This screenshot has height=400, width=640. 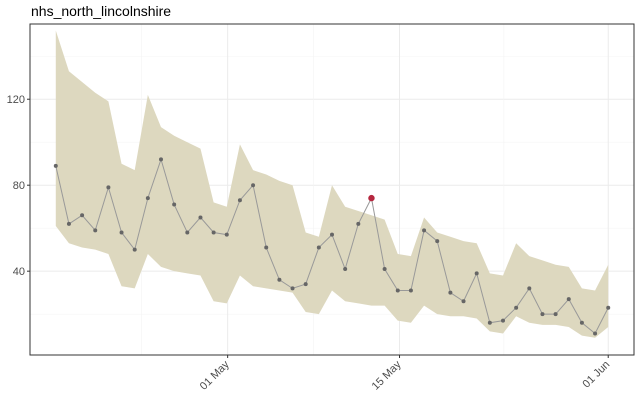 I want to click on x-tick-label: 15 May, so click(x=387, y=375).